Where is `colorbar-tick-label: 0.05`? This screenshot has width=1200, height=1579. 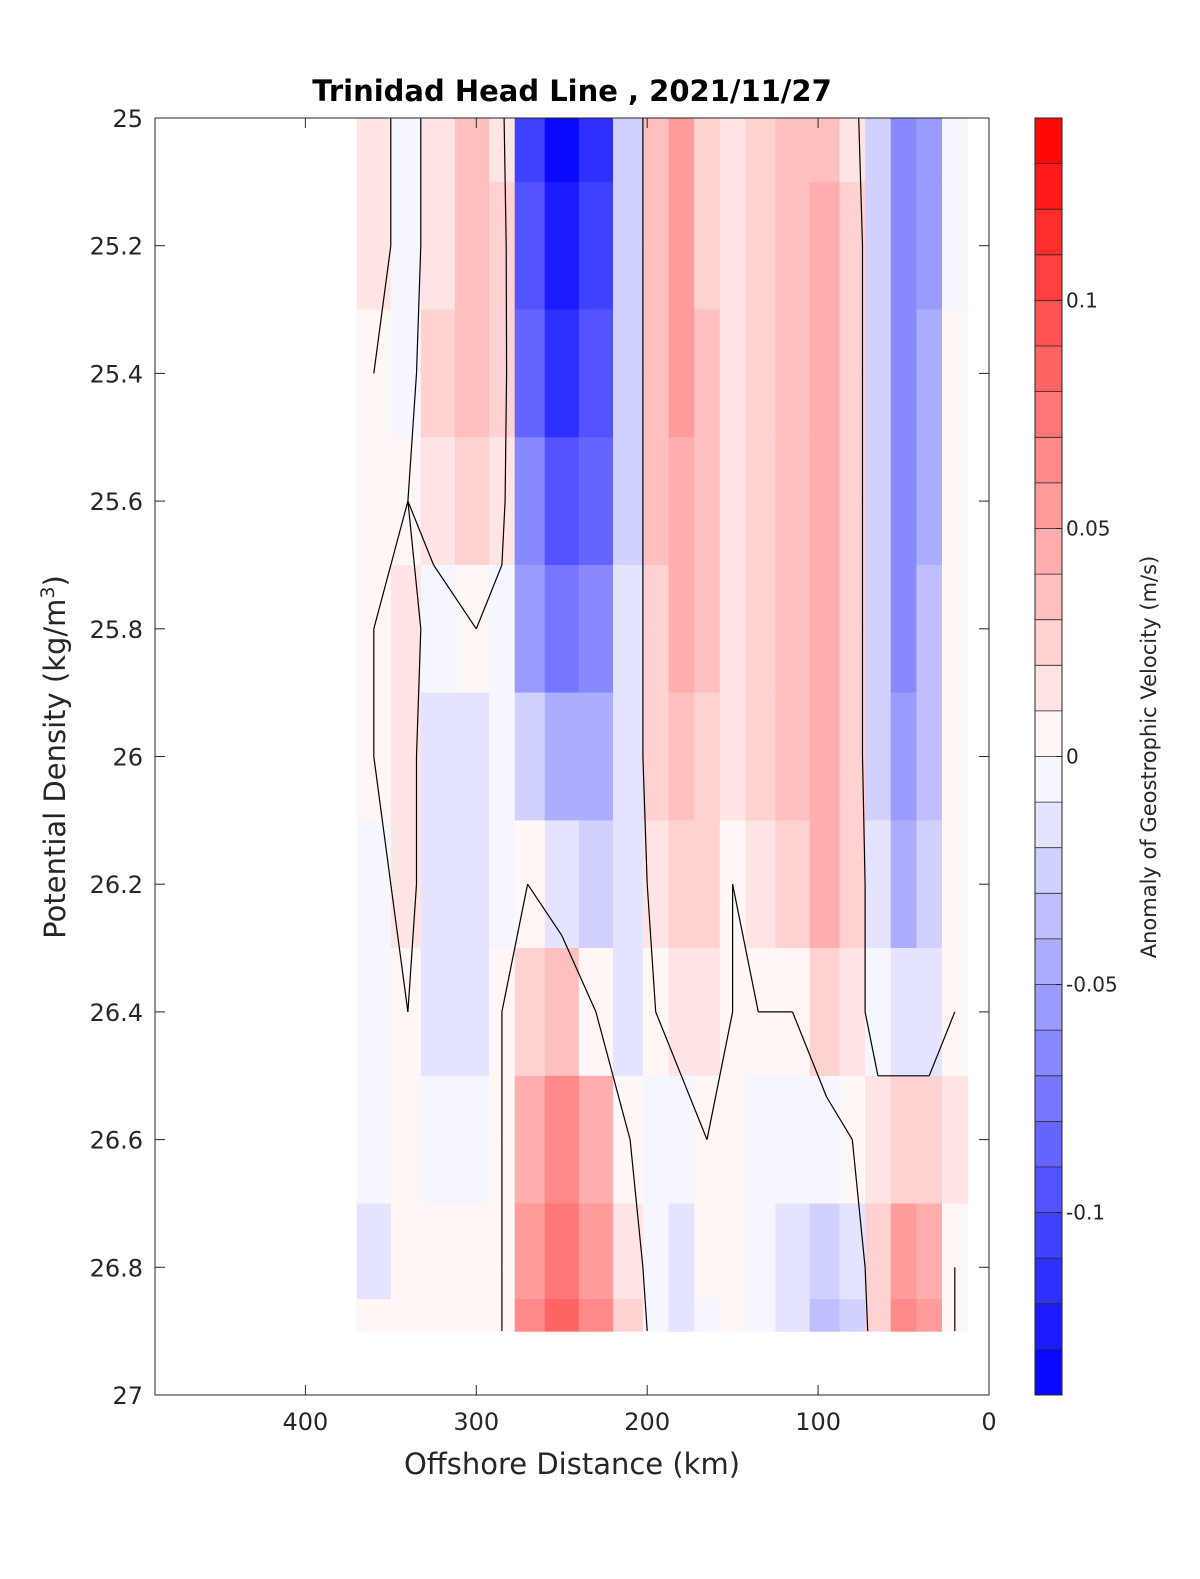 colorbar-tick-label: 0.05 is located at coordinates (1088, 528).